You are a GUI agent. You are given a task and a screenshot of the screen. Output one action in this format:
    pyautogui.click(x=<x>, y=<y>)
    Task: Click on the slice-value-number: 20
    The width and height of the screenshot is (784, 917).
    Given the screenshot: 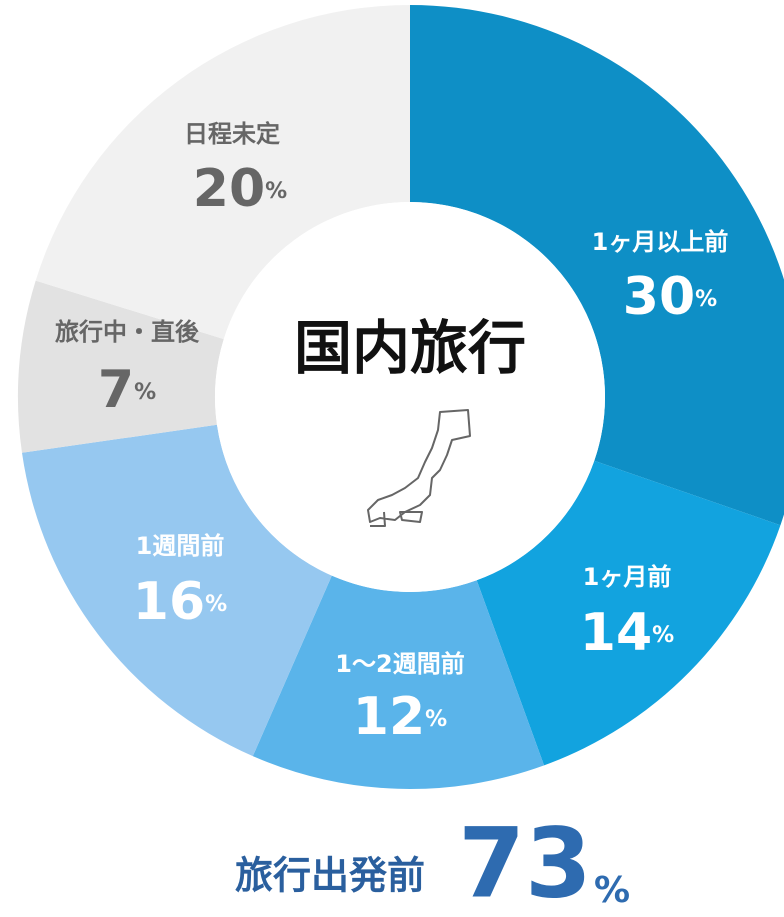 What is the action you would take?
    pyautogui.click(x=229, y=189)
    